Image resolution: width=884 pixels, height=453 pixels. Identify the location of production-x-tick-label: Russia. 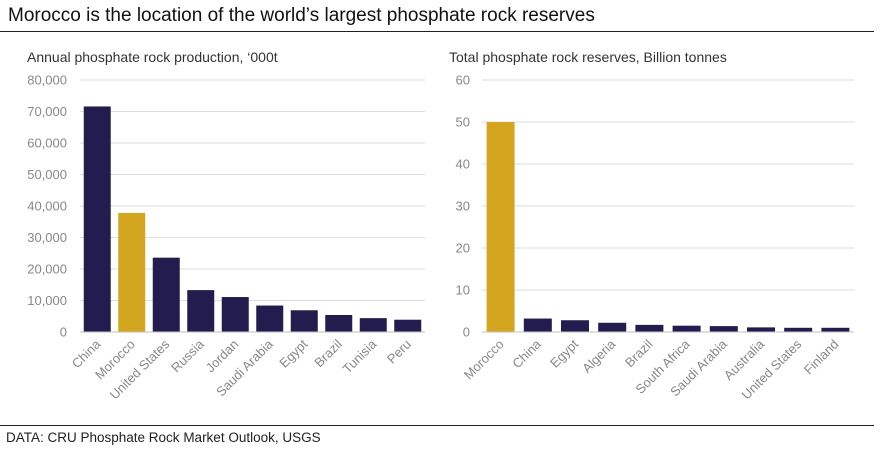
(187, 355).